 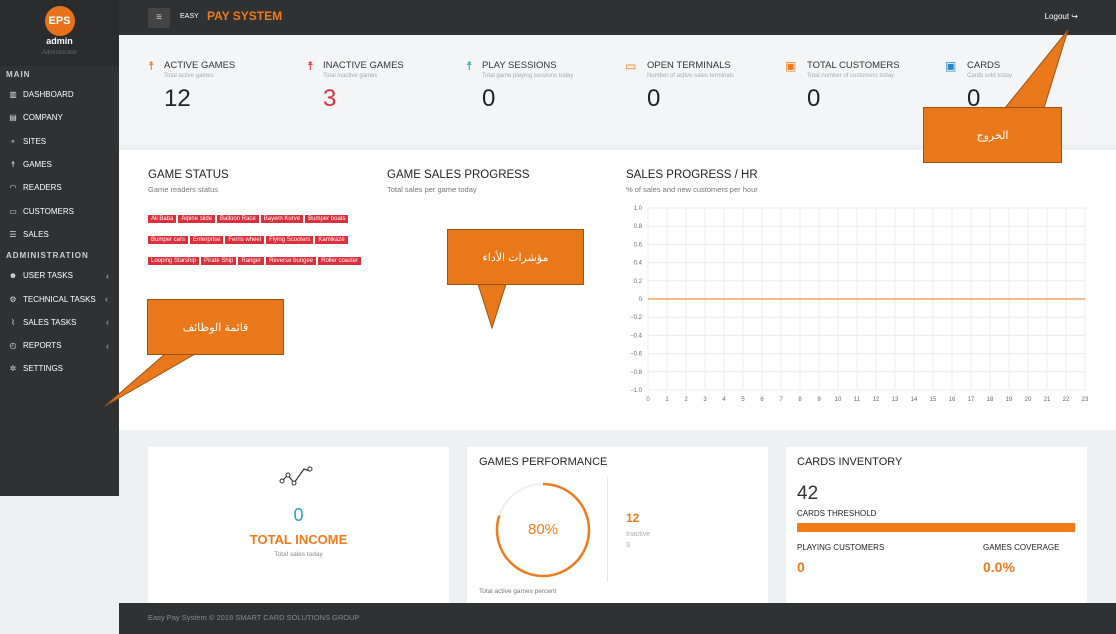 I want to click on top-navbar: ≡ EASY PAY SYSTEM Logout ↪, so click(x=617, y=17).